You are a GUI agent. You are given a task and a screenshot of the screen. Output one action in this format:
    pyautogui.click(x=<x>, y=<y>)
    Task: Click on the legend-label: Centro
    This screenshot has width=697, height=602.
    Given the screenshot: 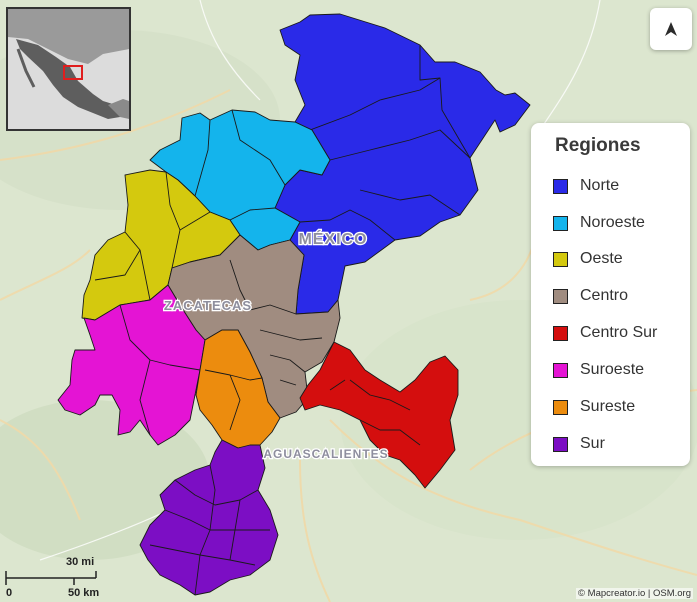 What is the action you would take?
    pyautogui.click(x=604, y=295)
    